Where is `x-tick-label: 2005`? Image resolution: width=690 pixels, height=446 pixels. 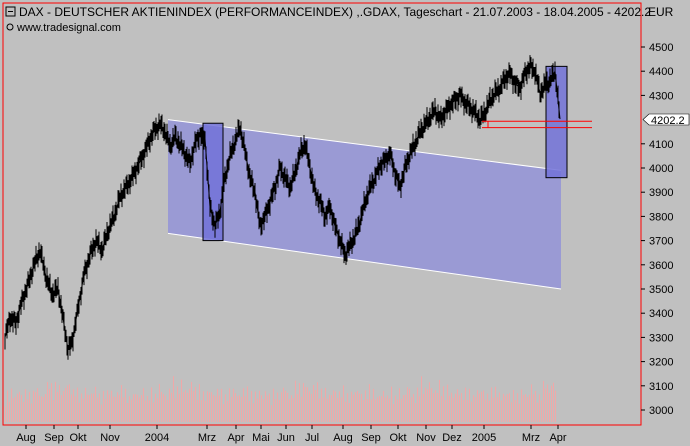 x-tick-label: 2005 is located at coordinates (484, 438).